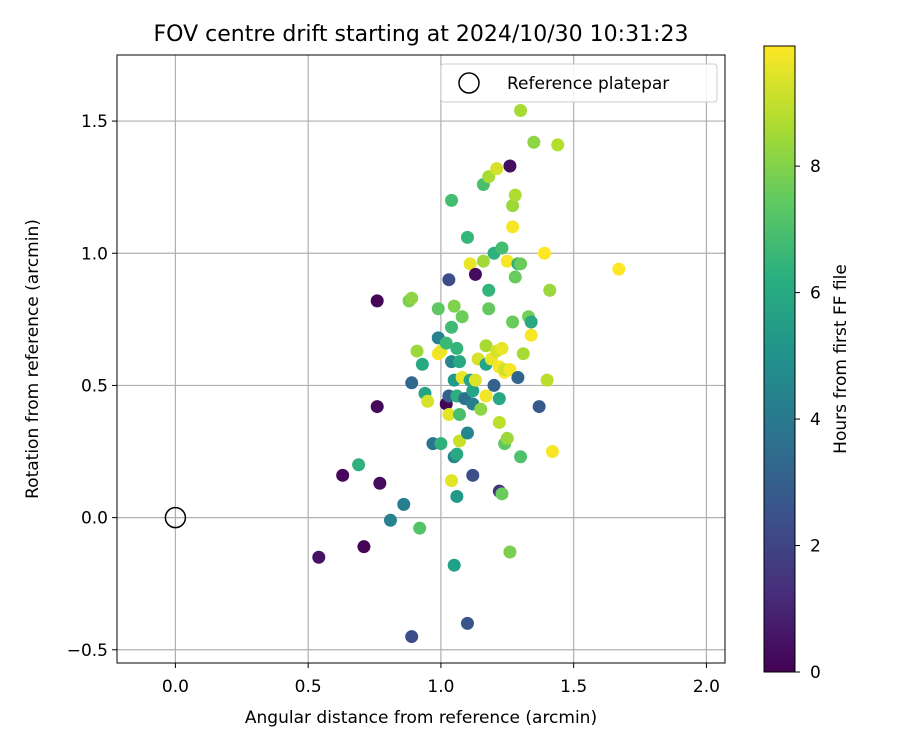  I want to click on x-axis-label: Angular distance from reference (arcmin), so click(421, 718).